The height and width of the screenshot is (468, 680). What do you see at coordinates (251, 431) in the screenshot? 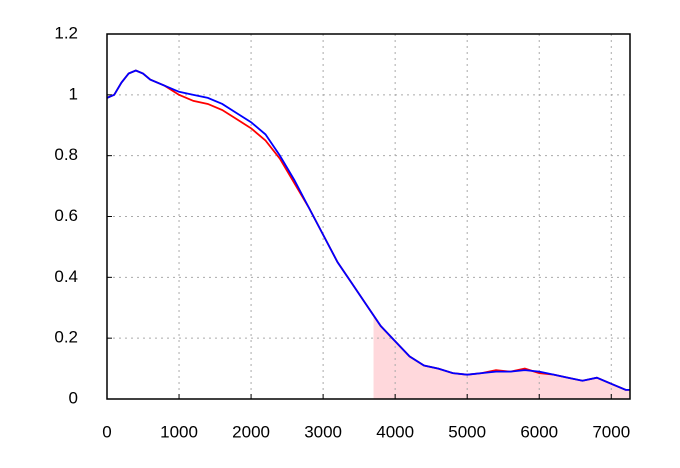
I see `x-tick-label: 2000` at bounding box center [251, 431].